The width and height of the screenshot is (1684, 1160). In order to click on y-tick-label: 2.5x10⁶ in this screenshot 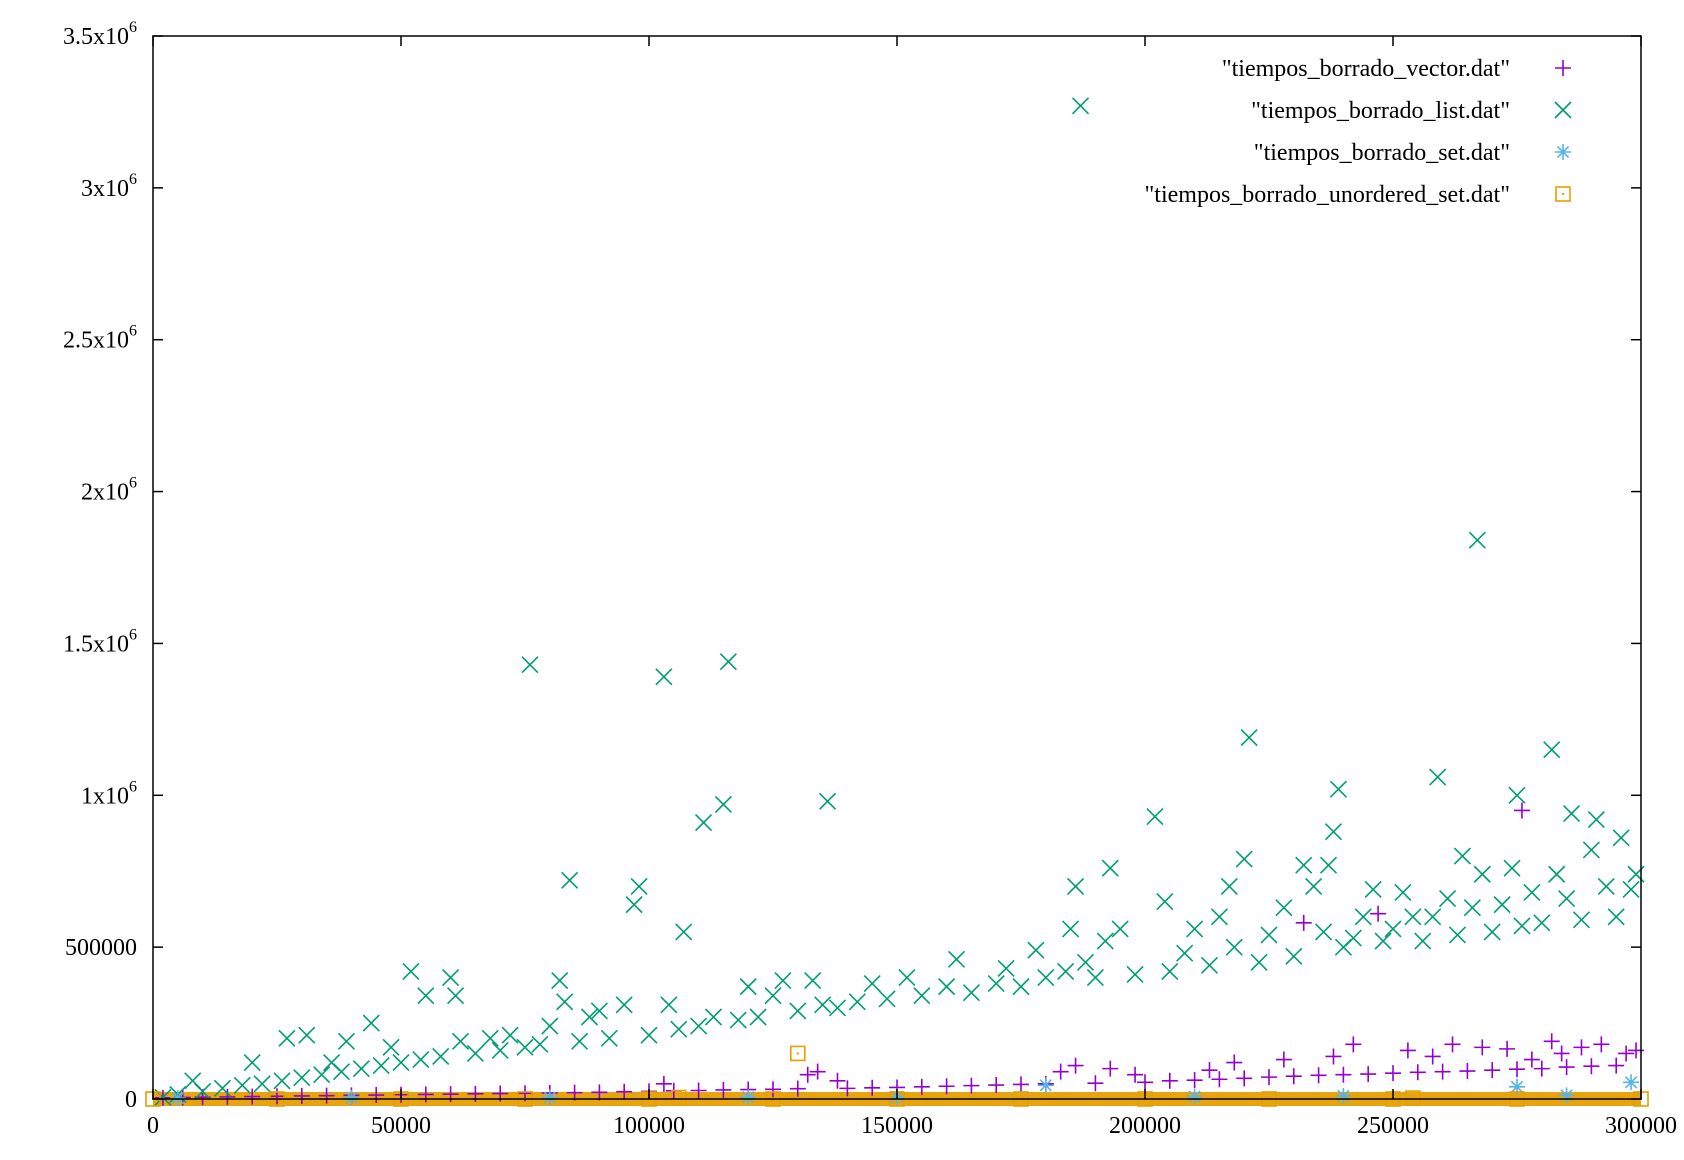, I will do `click(100, 338)`.